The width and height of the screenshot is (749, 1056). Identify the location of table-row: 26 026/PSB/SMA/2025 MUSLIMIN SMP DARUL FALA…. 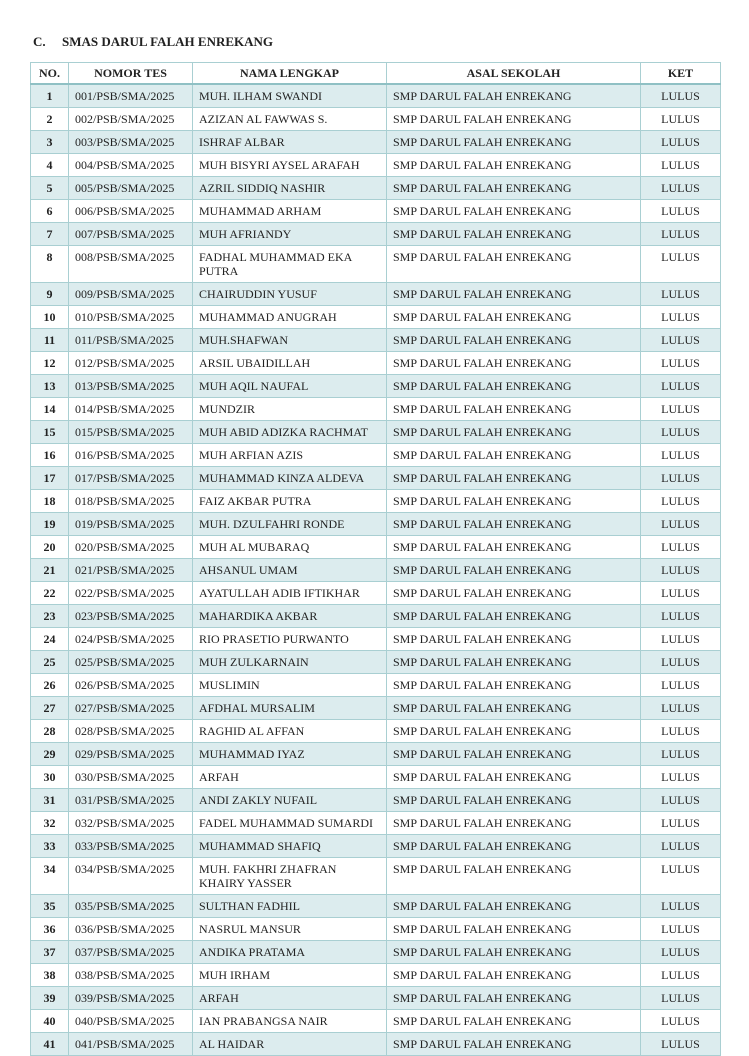
(375, 685).